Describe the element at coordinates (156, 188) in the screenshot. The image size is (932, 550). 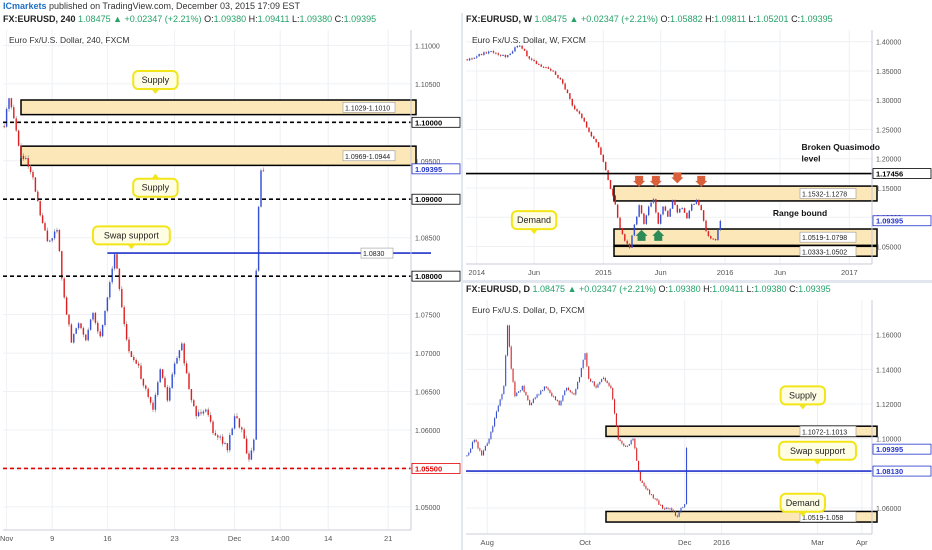
I see `callout-label: Supply` at that location.